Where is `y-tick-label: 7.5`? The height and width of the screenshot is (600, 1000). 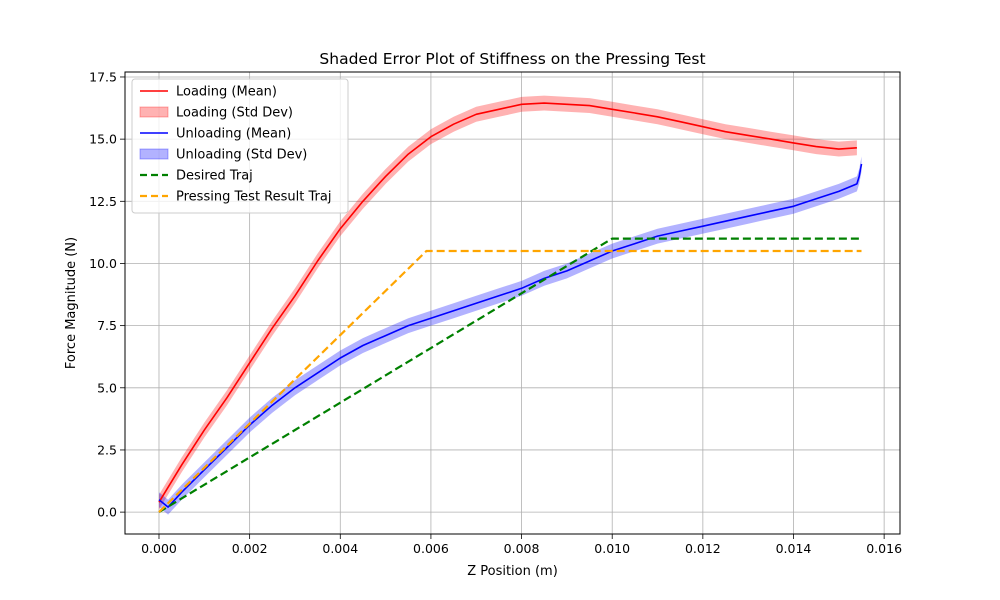 y-tick-label: 7.5 is located at coordinates (107, 325).